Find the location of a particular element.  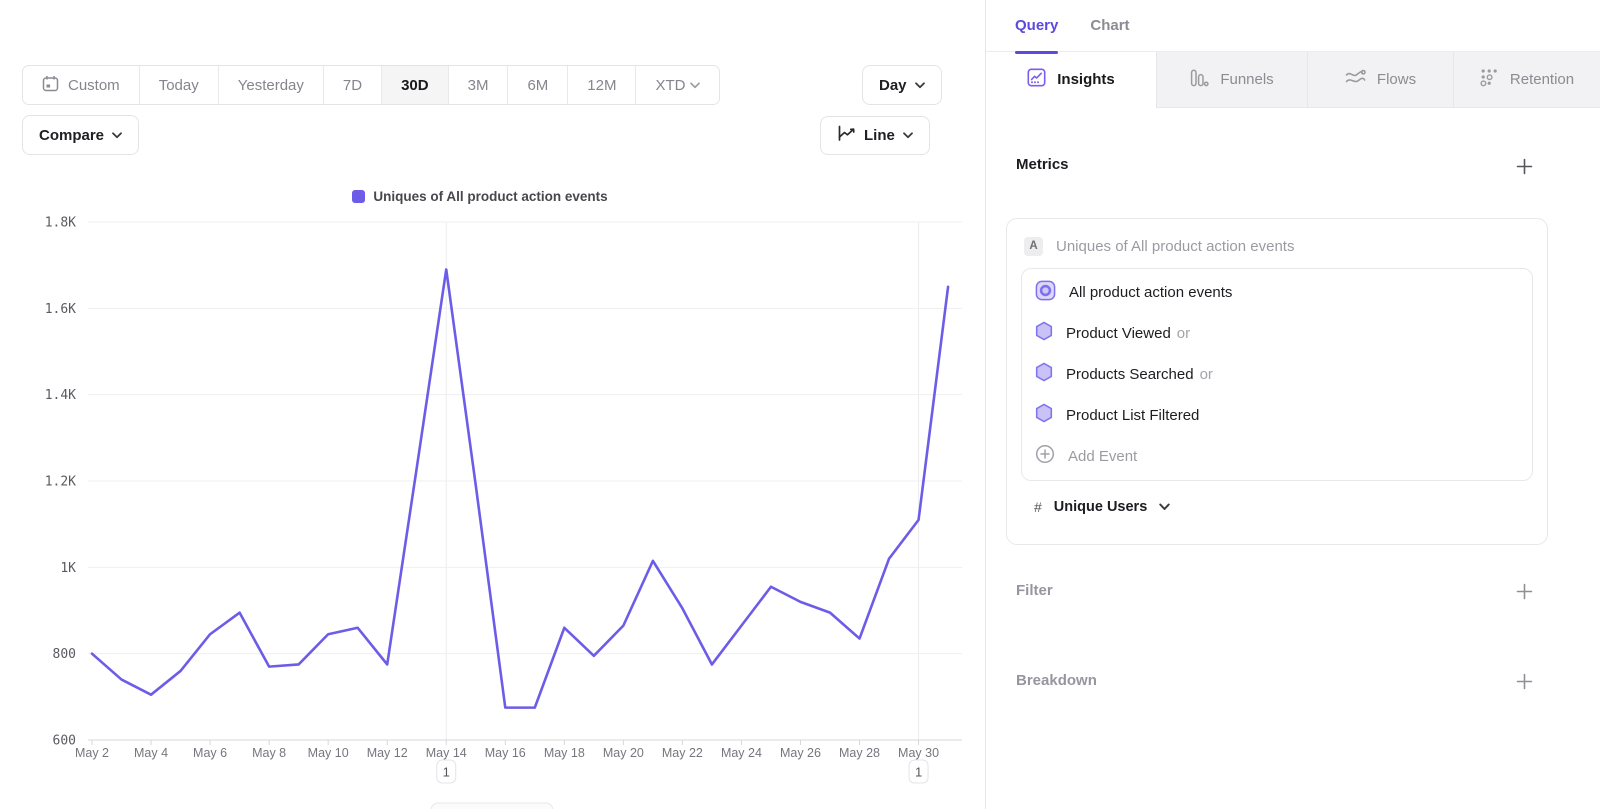

flows-icon is located at coordinates (1355, 79).